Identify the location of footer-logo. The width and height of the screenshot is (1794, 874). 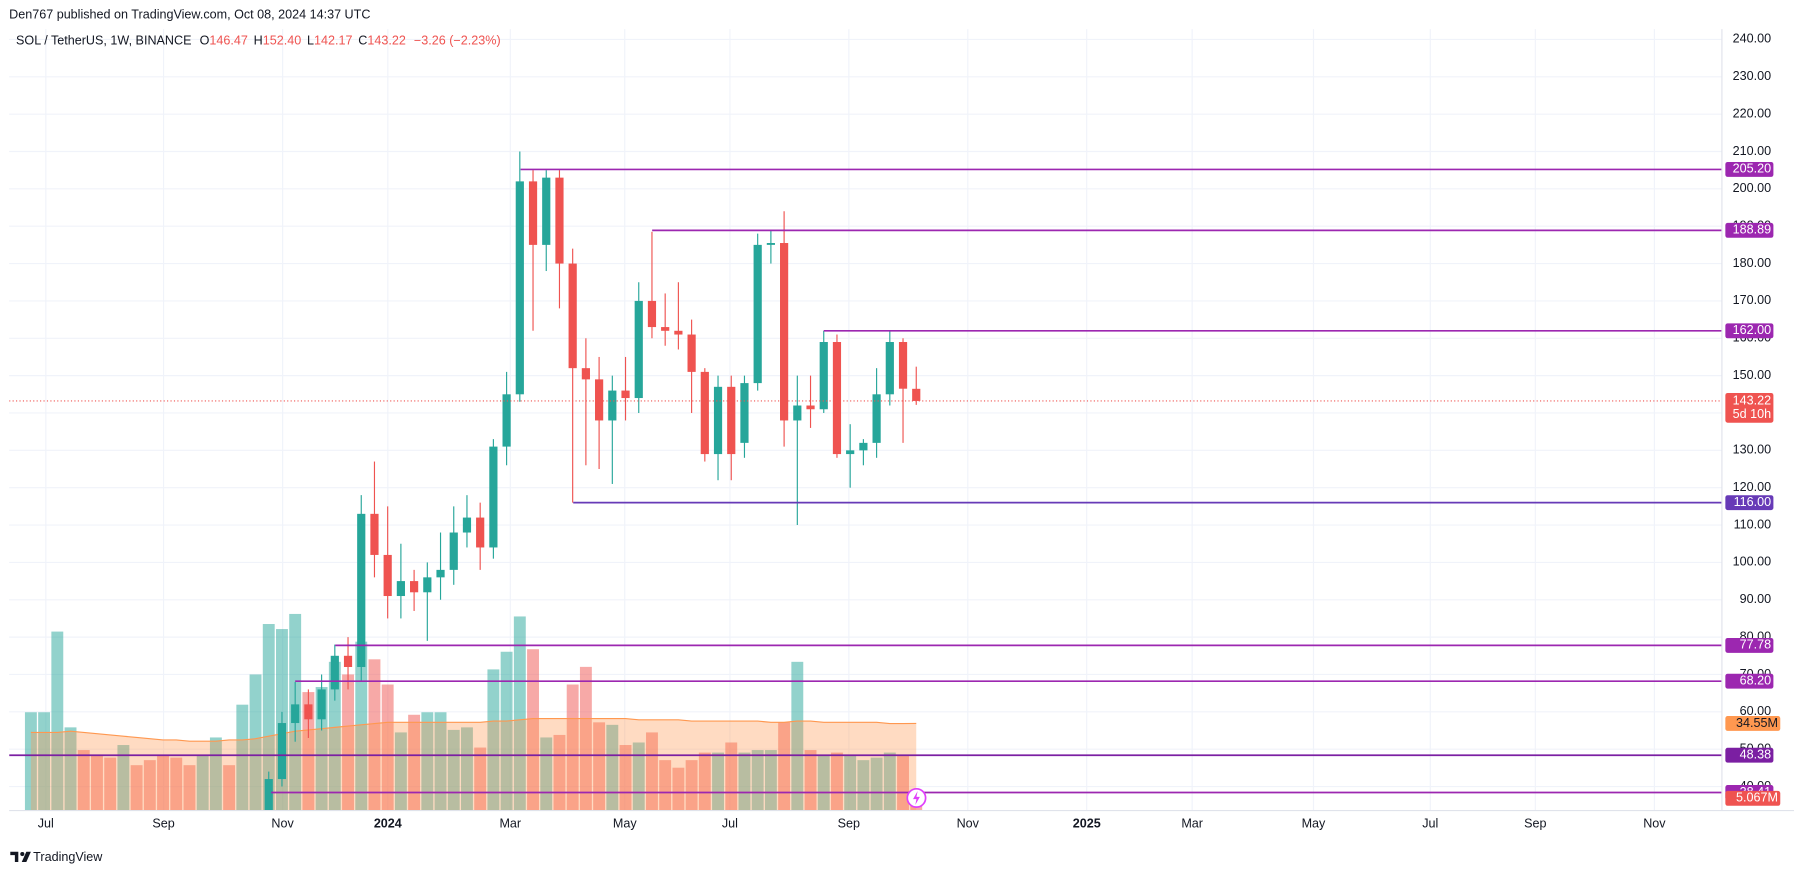
(20, 857).